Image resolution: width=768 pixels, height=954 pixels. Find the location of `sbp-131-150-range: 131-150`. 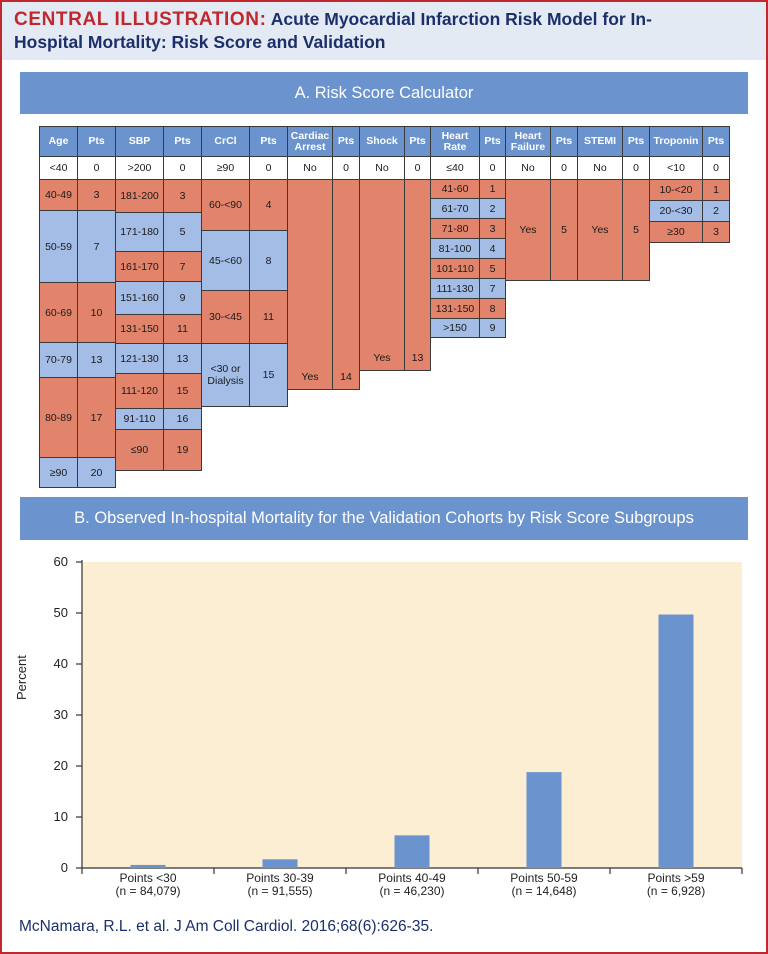

sbp-131-150-range: 131-150 is located at coordinates (139, 329).